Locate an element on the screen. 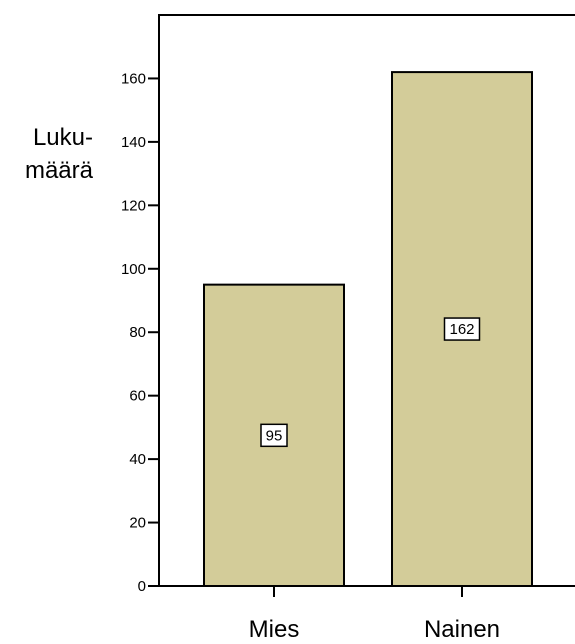 Image resolution: width=575 pixels, height=644 pixels. y-tick-label: 0 is located at coordinates (142, 586).